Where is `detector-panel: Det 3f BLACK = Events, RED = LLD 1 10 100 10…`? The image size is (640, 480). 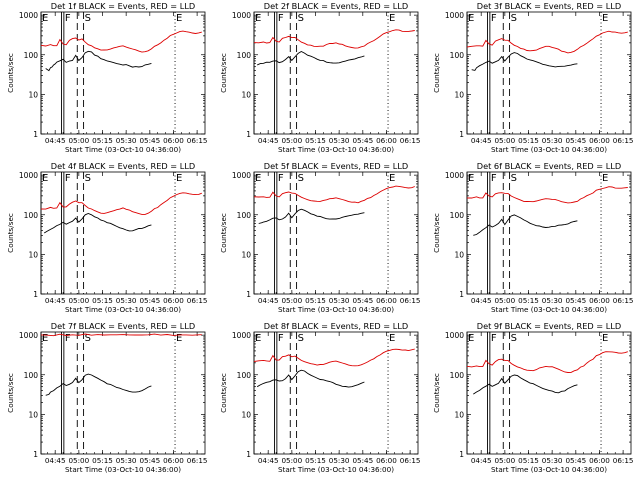
detector-panel: Det 3f BLACK = Events, RED = LLD 1 10 100 10… is located at coordinates (532, 80).